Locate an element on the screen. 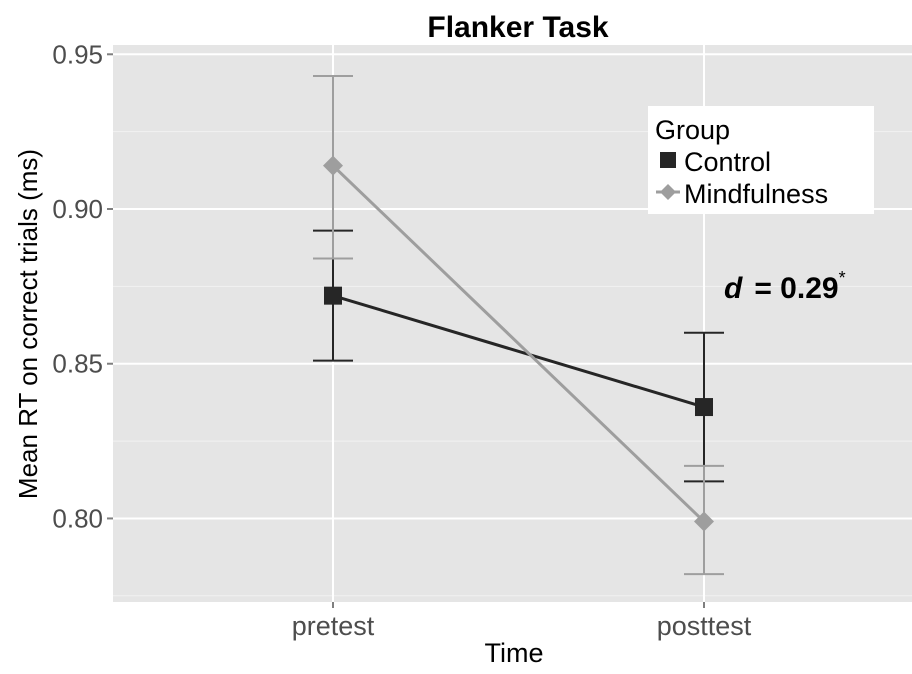  legend-control-label: Control is located at coordinates (727, 162).